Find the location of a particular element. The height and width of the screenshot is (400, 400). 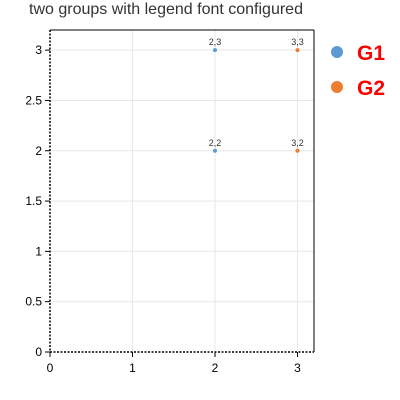

x-tick-label: 3 is located at coordinates (297, 368).